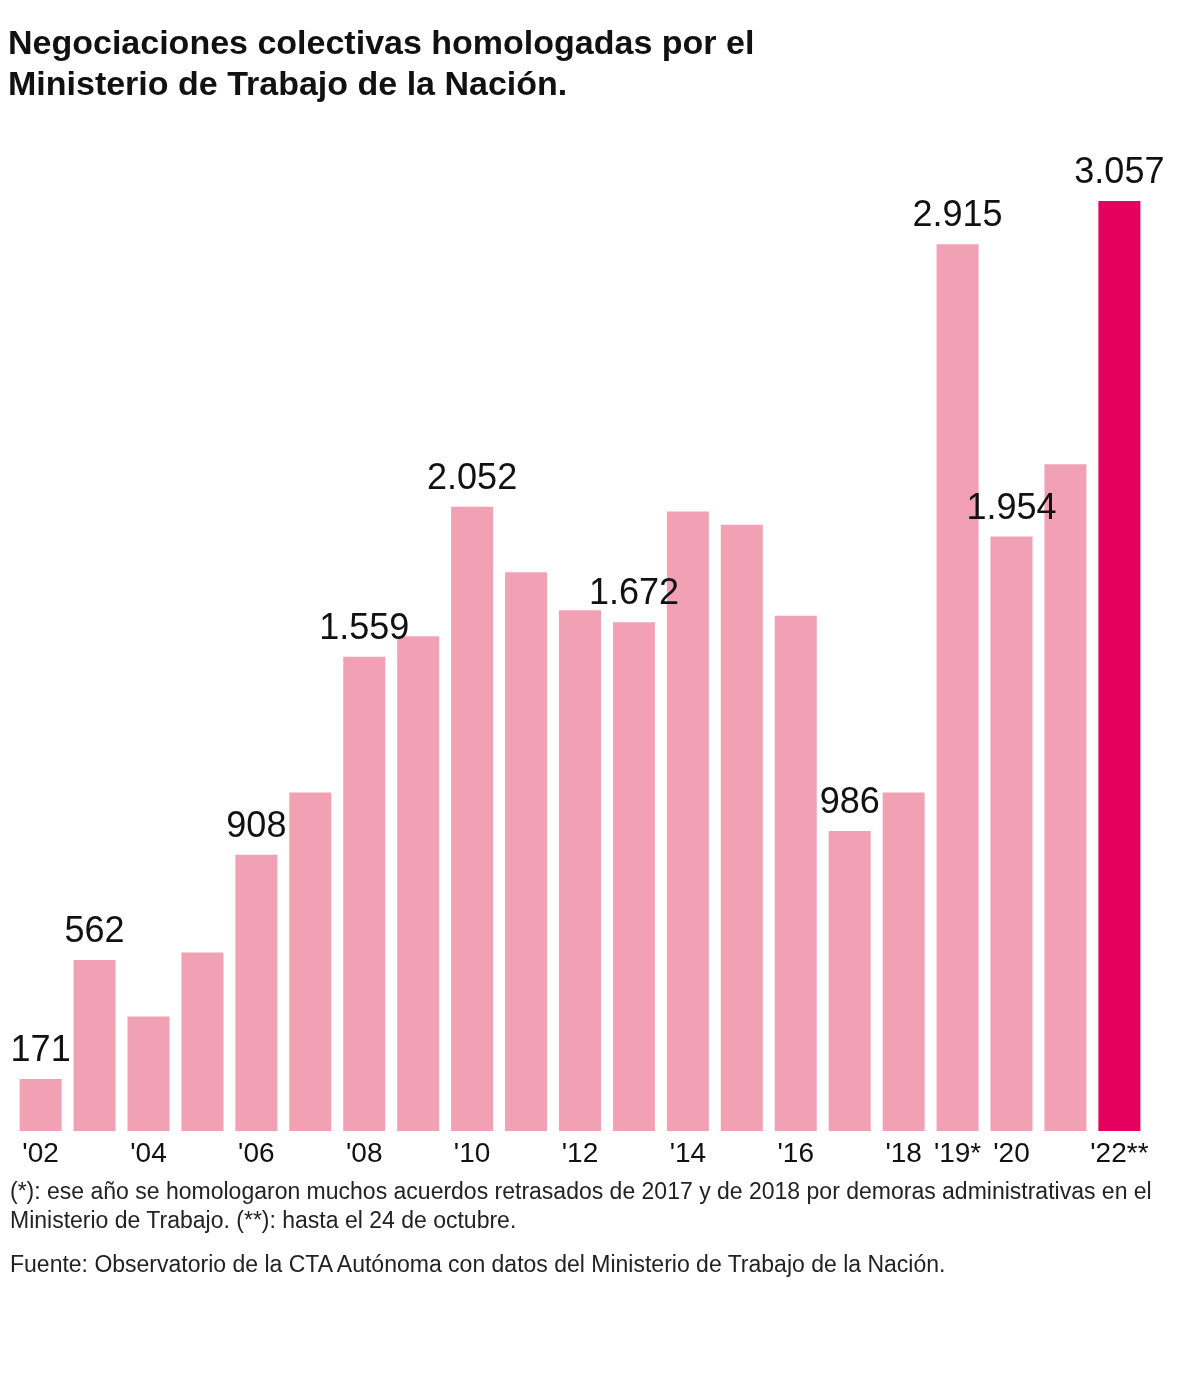  Describe the element at coordinates (40, 1048) in the screenshot. I see `data-label: 171` at that location.